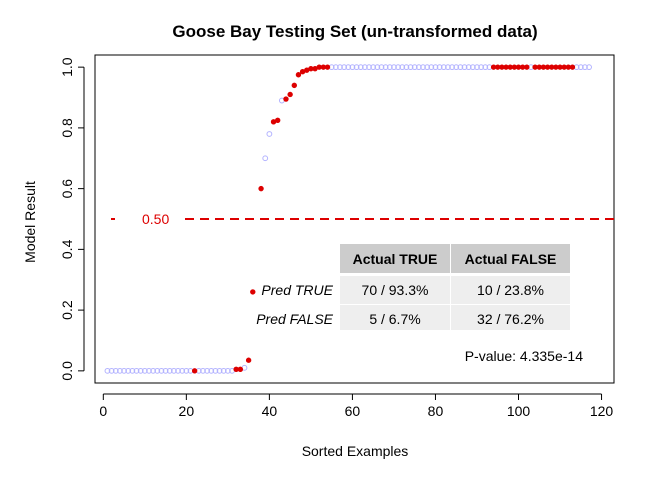 Image resolution: width=672 pixels, height=480 pixels. What do you see at coordinates (67, 371) in the screenshot?
I see `y-tick-label: 0.0` at bounding box center [67, 371].